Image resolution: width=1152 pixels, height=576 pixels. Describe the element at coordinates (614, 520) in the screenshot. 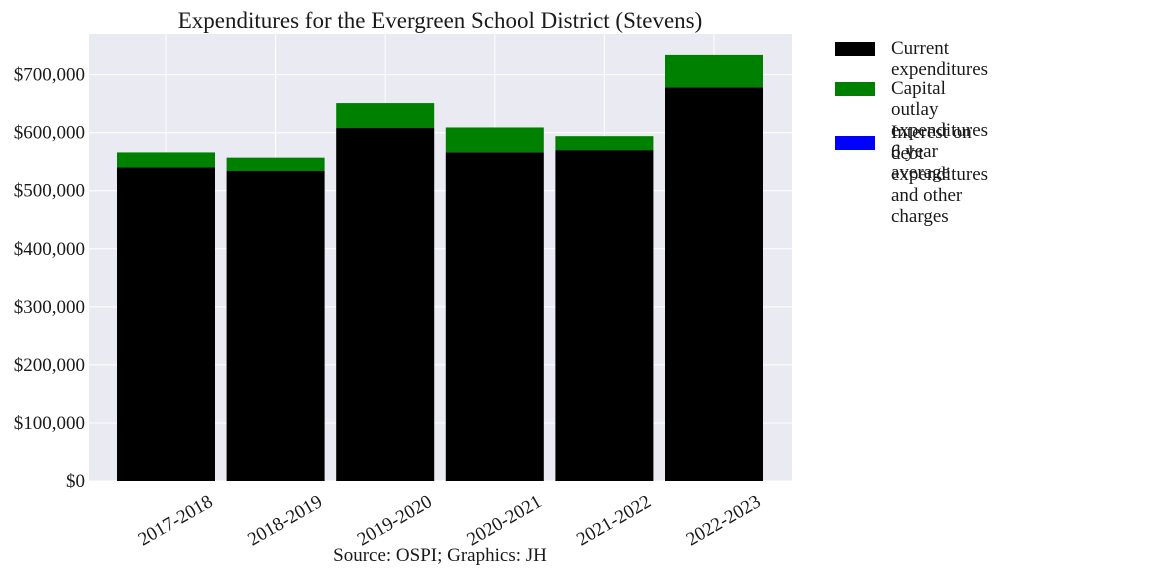

I see `x-tick-label: 2021-2022` at that location.